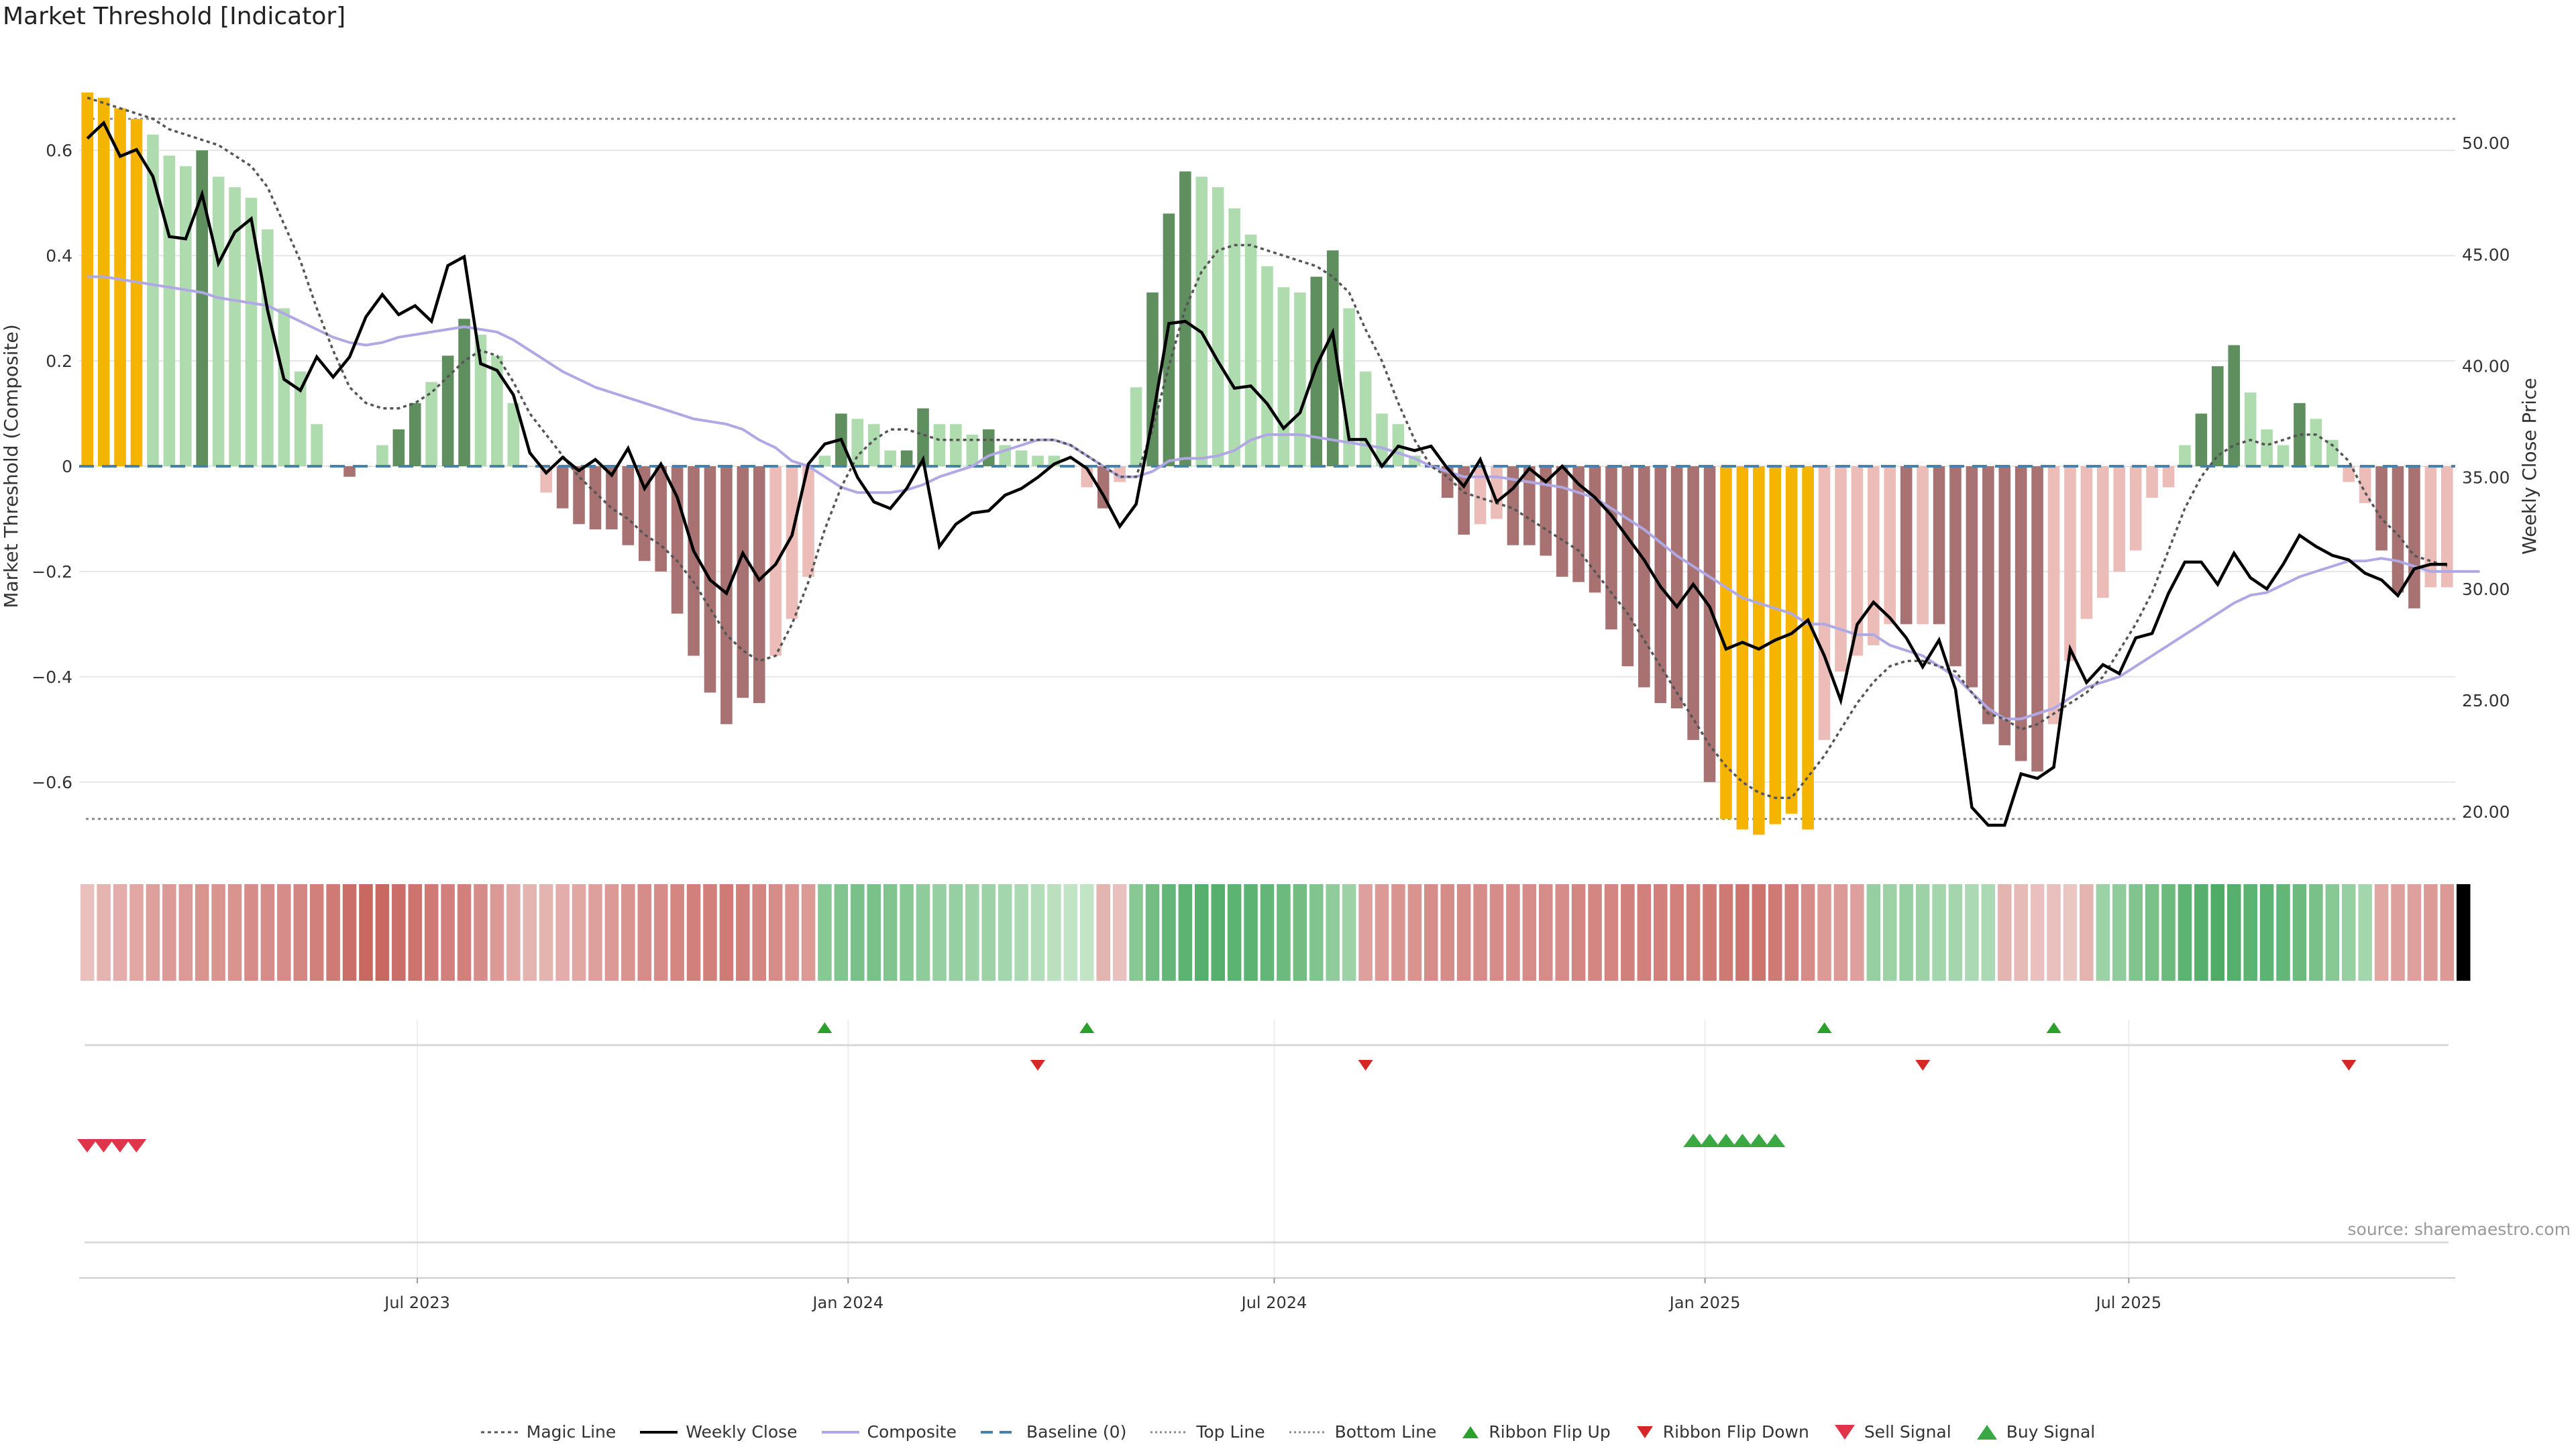  Describe the element at coordinates (719, 1432) in the screenshot. I see `legend-item-weekly-close: Weekly Close` at that location.